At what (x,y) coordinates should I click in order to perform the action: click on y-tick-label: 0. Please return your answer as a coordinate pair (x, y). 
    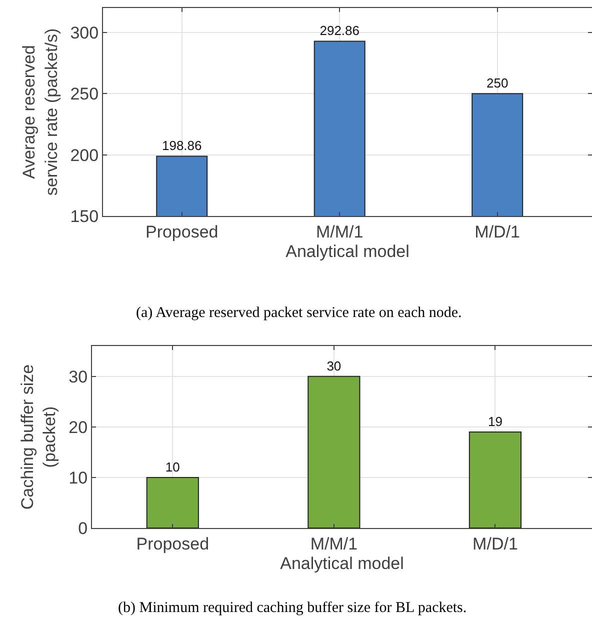
    Looking at the image, I should click on (83, 528).